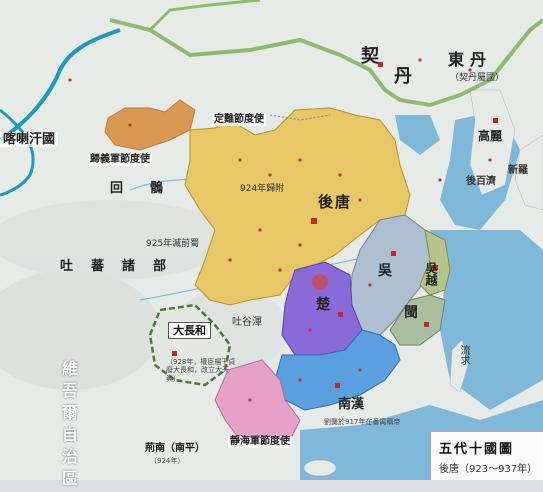  Describe the element at coordinates (393, 253) in the screenshot. I see `capital-wu` at that location.